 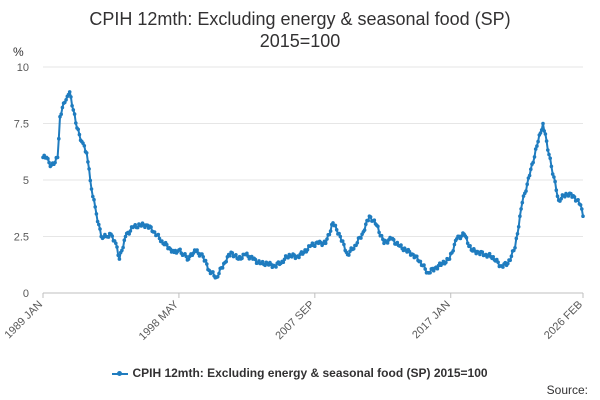 What do you see at coordinates (21, 125) in the screenshot?
I see `y-tick-label: 7.5` at bounding box center [21, 125].